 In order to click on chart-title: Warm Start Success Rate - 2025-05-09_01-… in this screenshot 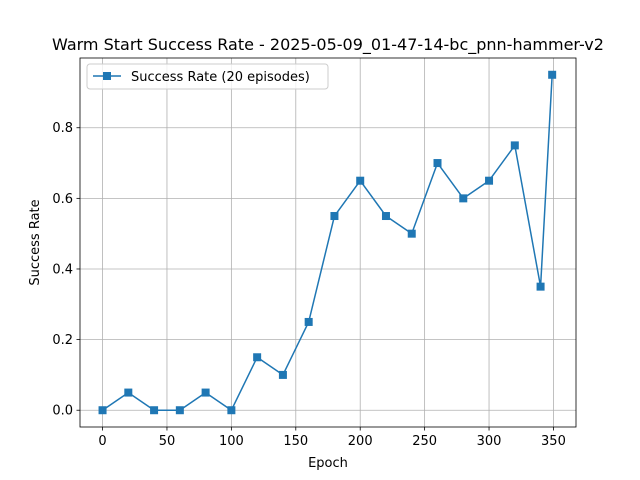, I will do `click(328, 45)`.